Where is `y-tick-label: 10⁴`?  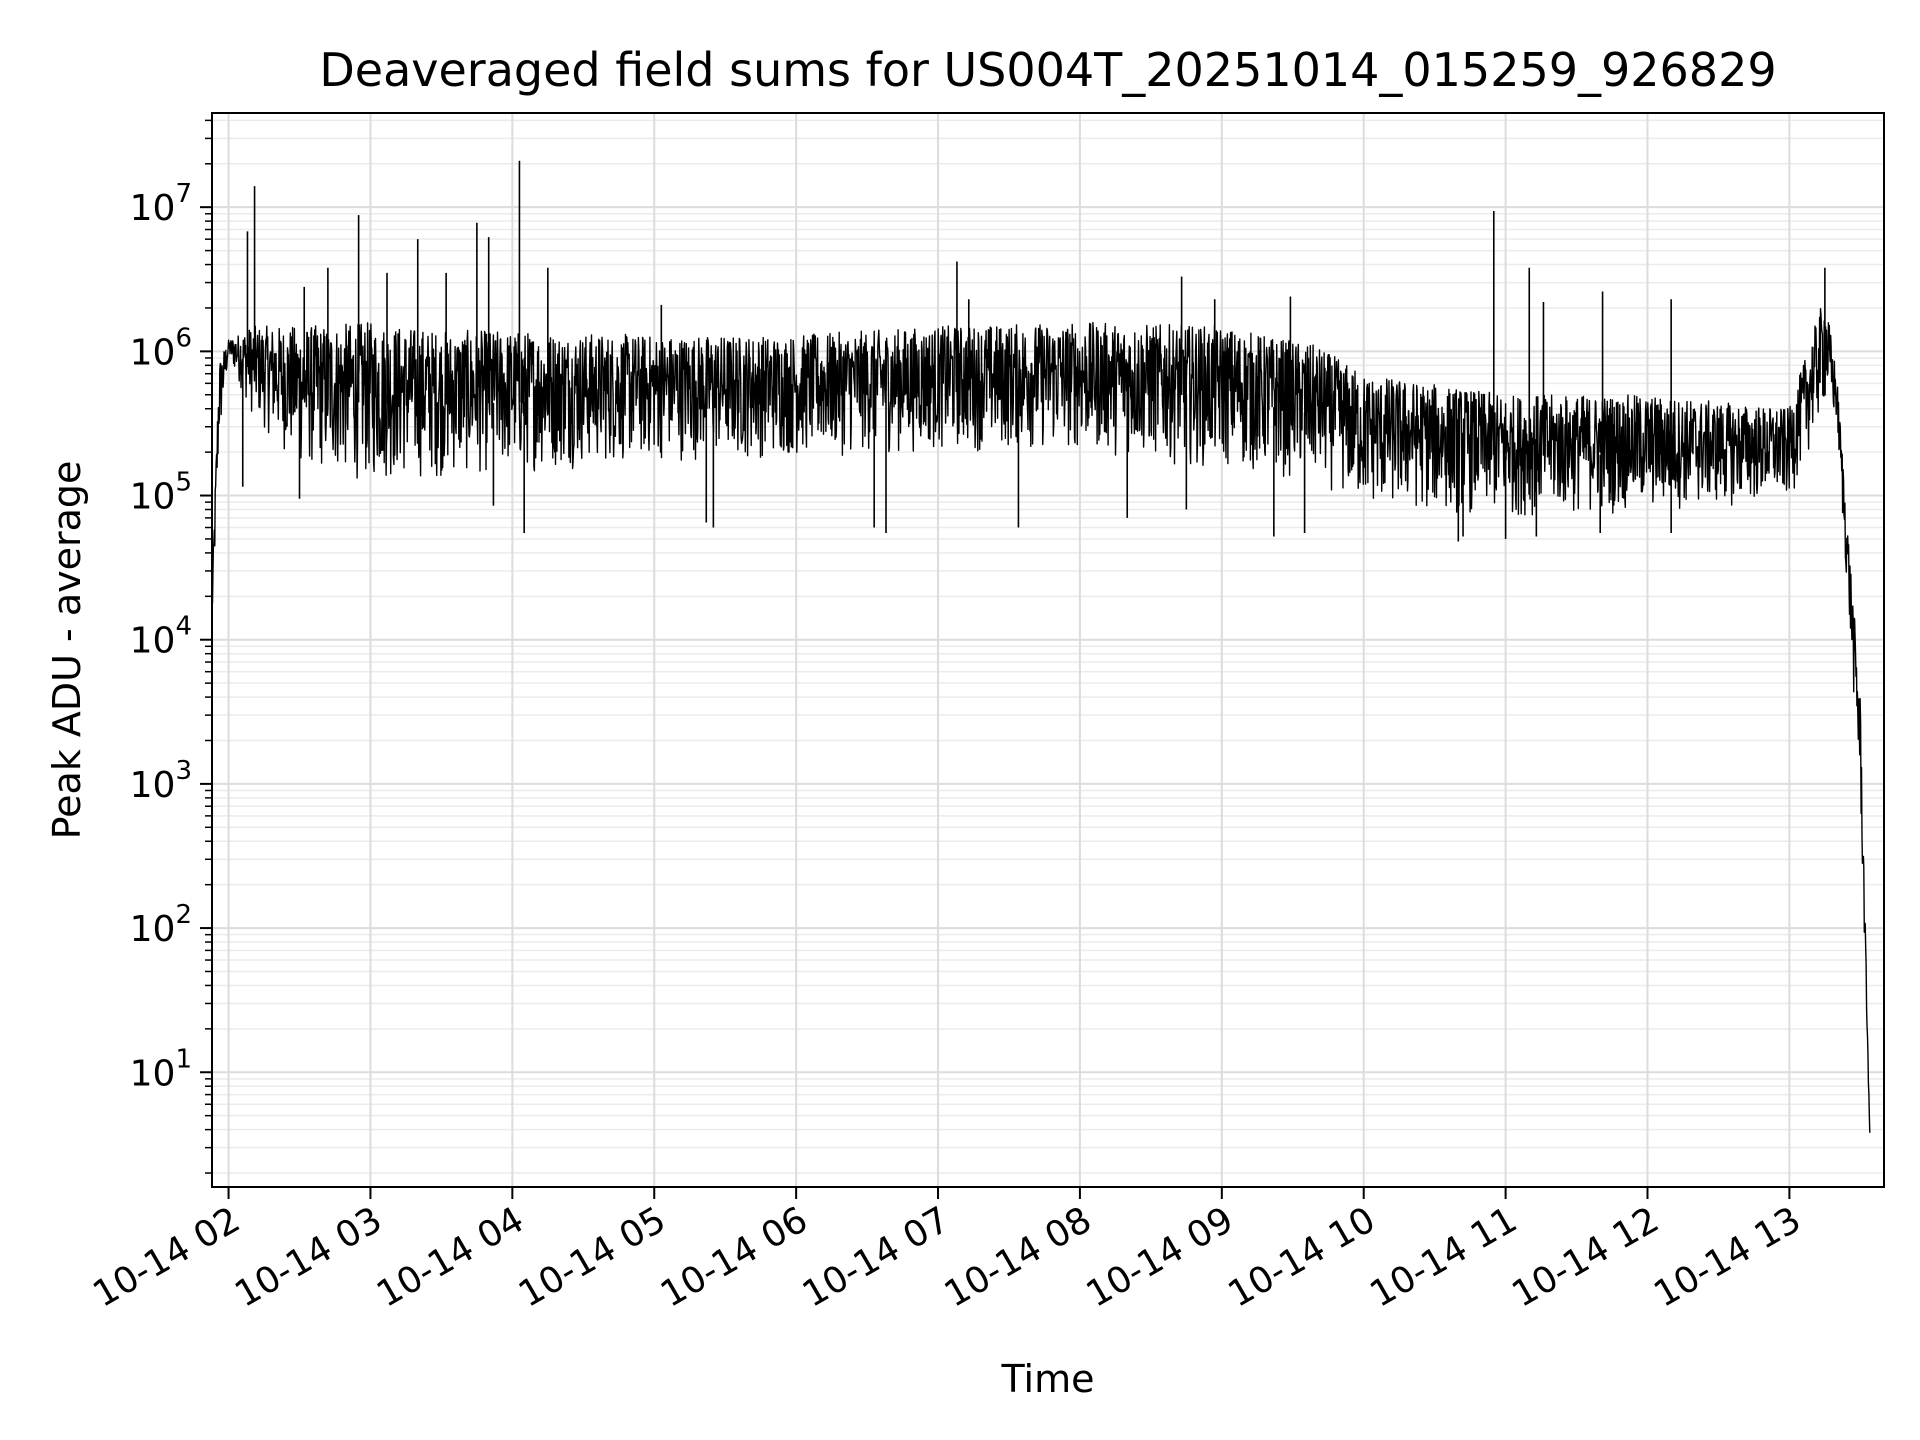 y-tick-label: 10⁴ is located at coordinates (161, 637).